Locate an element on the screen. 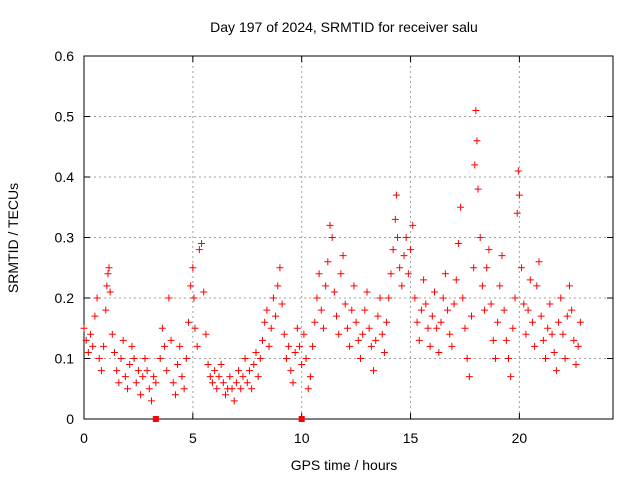  y-tick-label: 0.6 is located at coordinates (65, 56).